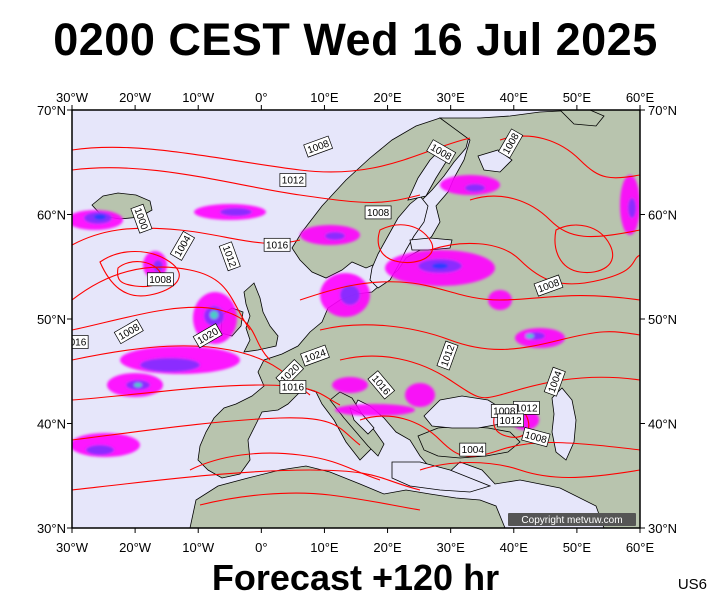 The width and height of the screenshot is (711, 600). What do you see at coordinates (135, 547) in the screenshot?
I see `longitude-label: 20°W` at bounding box center [135, 547].